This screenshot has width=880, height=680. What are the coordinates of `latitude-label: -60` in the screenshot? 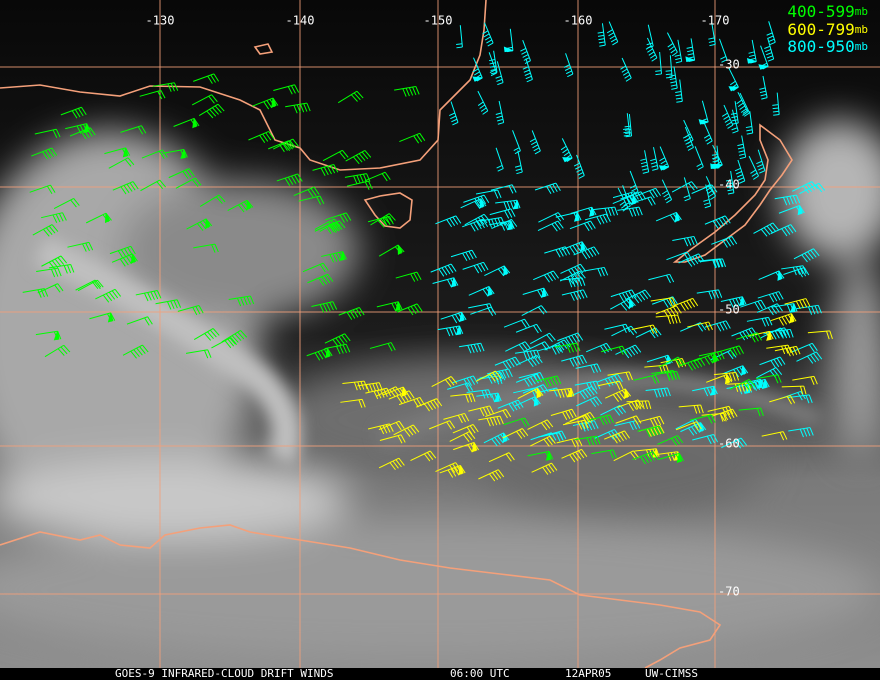 It's located at (729, 444).